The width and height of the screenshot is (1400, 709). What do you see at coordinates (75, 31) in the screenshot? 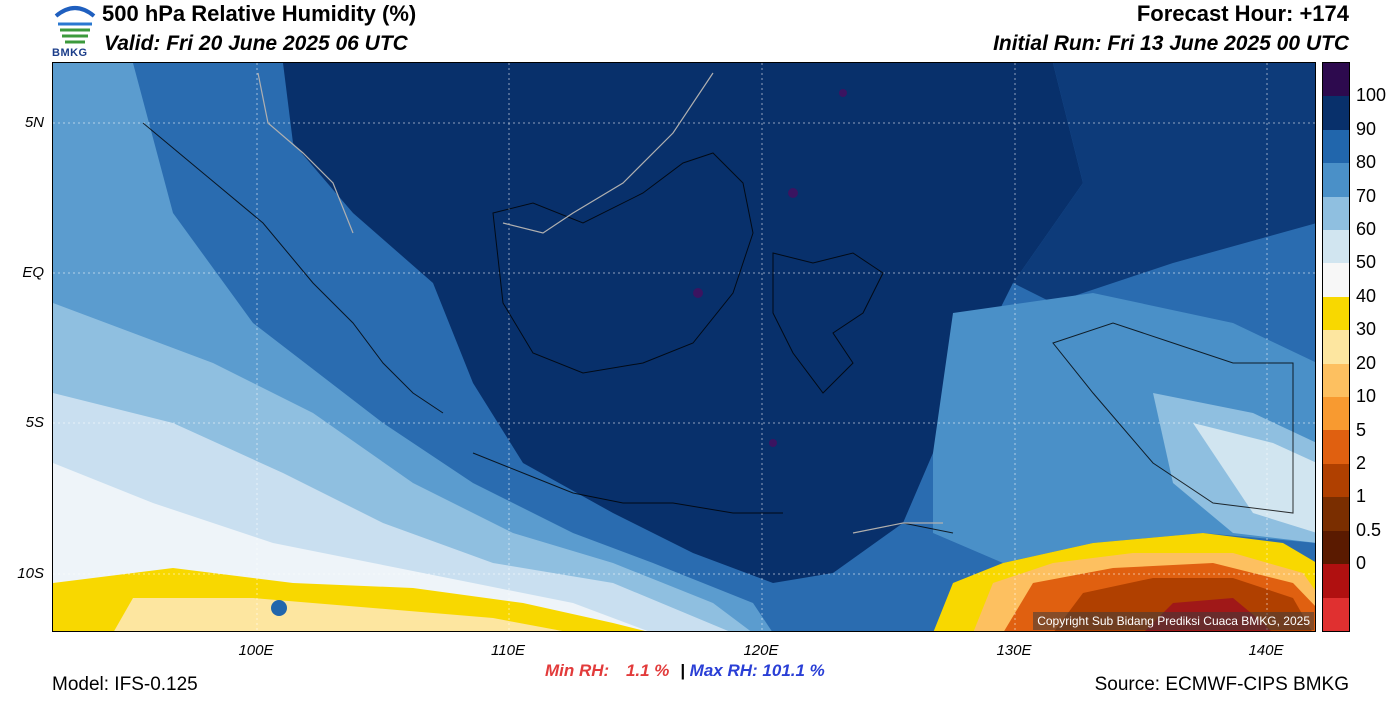
I see `bmkg-logo` at bounding box center [75, 31].